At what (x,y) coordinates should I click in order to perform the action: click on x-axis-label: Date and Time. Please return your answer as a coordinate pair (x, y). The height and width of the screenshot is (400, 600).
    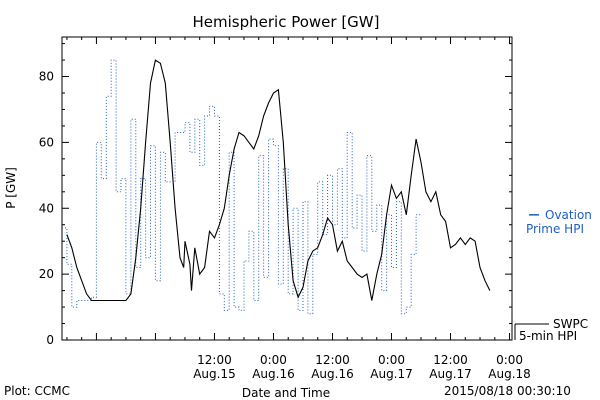
    Looking at the image, I should click on (286, 393).